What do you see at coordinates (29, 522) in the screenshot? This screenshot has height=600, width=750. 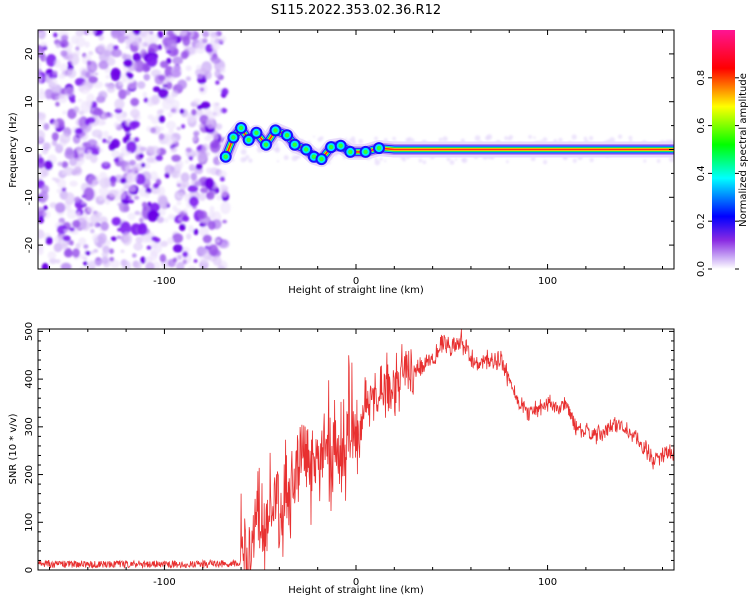 I see `snr-ytick-label: 100` at bounding box center [29, 522].